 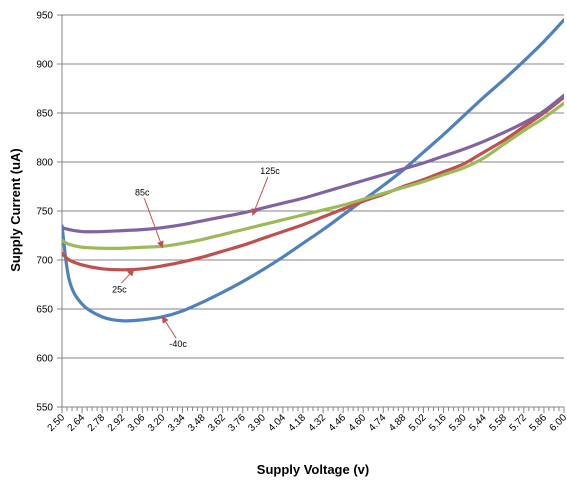 What do you see at coordinates (44, 359) in the screenshot?
I see `y-tick-label: 600` at bounding box center [44, 359].